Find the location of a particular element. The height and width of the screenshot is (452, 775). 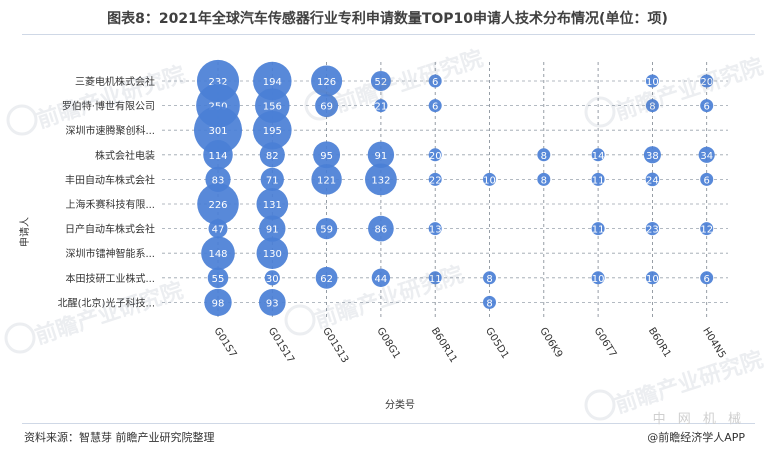

bubble-value-label: 195 is located at coordinates (272, 131).